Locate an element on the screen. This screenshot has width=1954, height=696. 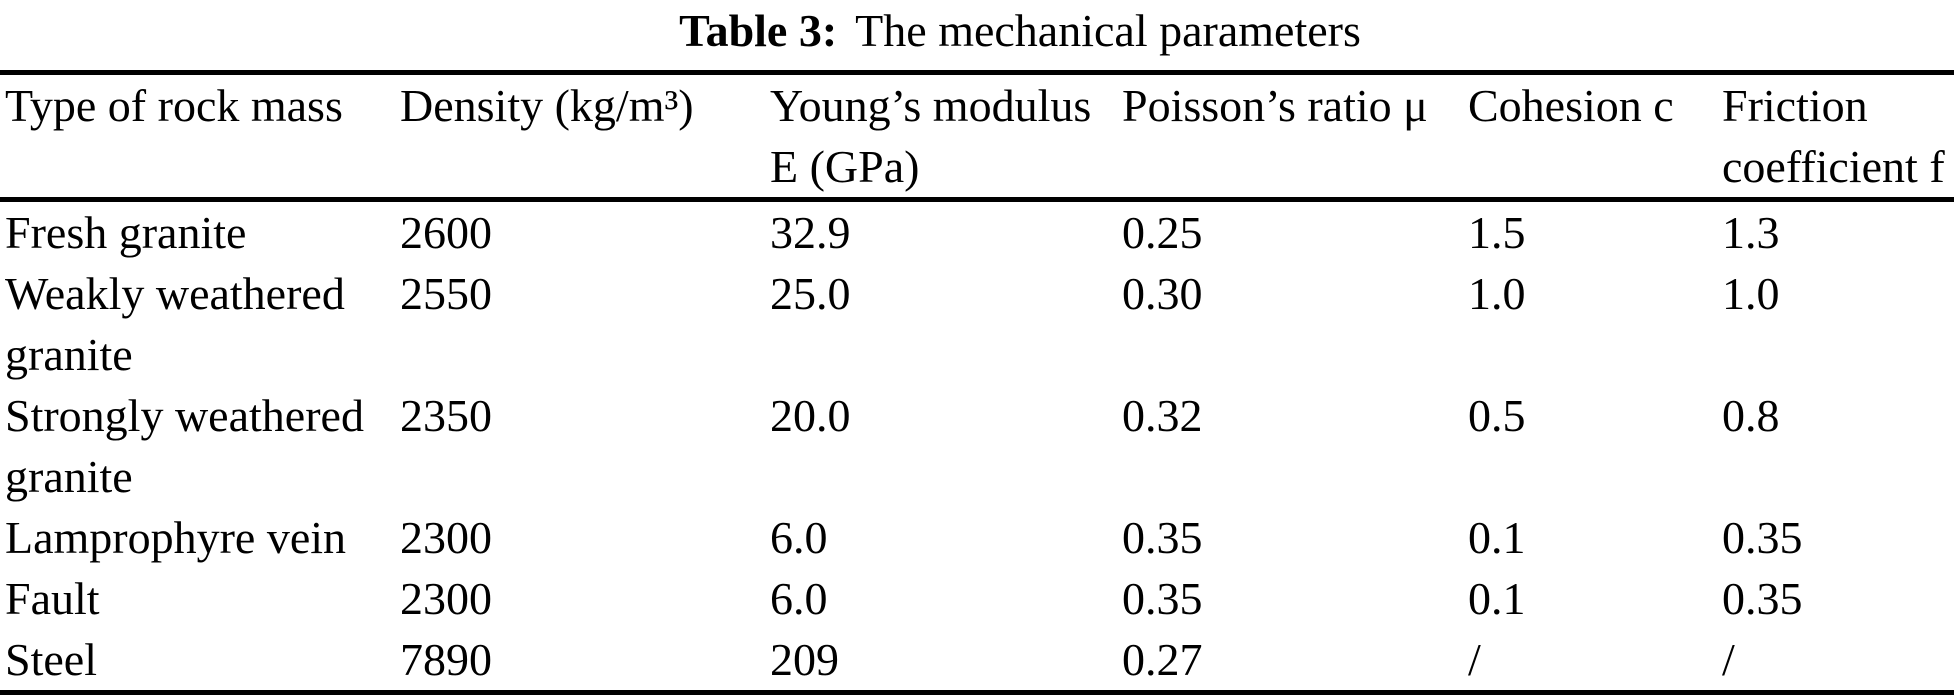
cell-poissons-ratio: 0.27 is located at coordinates (1162, 659).